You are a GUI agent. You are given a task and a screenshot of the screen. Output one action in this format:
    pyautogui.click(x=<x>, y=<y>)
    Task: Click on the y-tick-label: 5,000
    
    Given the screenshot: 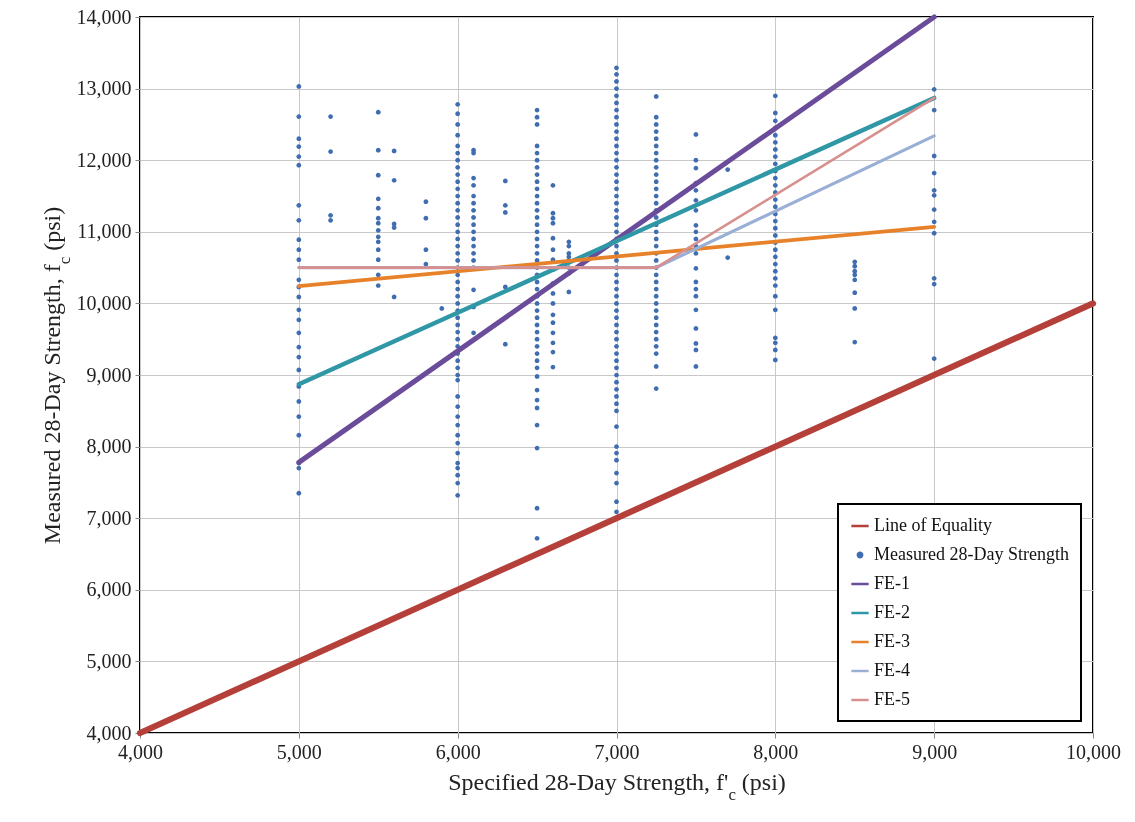 What is the action you would take?
    pyautogui.click(x=109, y=660)
    